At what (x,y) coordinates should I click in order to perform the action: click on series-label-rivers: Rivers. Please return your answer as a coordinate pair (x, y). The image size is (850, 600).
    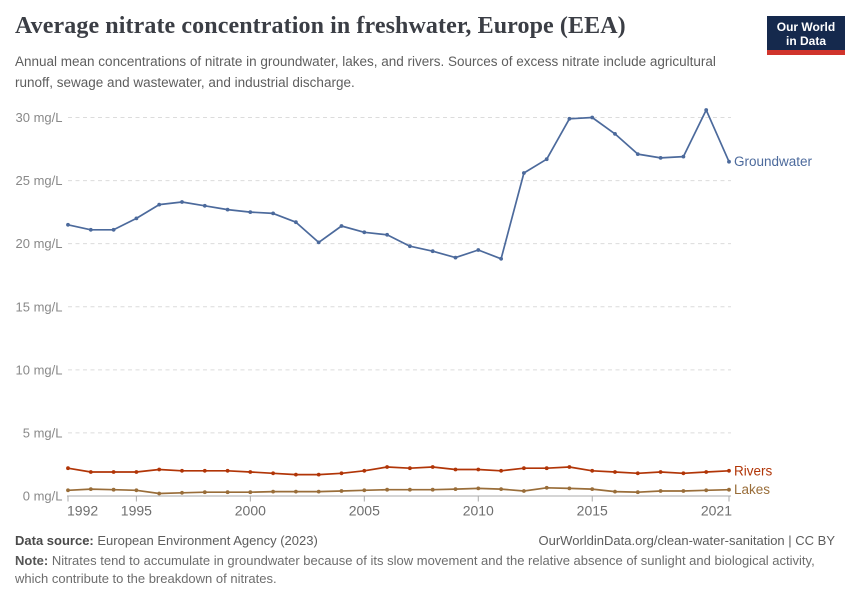
    Looking at the image, I should click on (753, 470).